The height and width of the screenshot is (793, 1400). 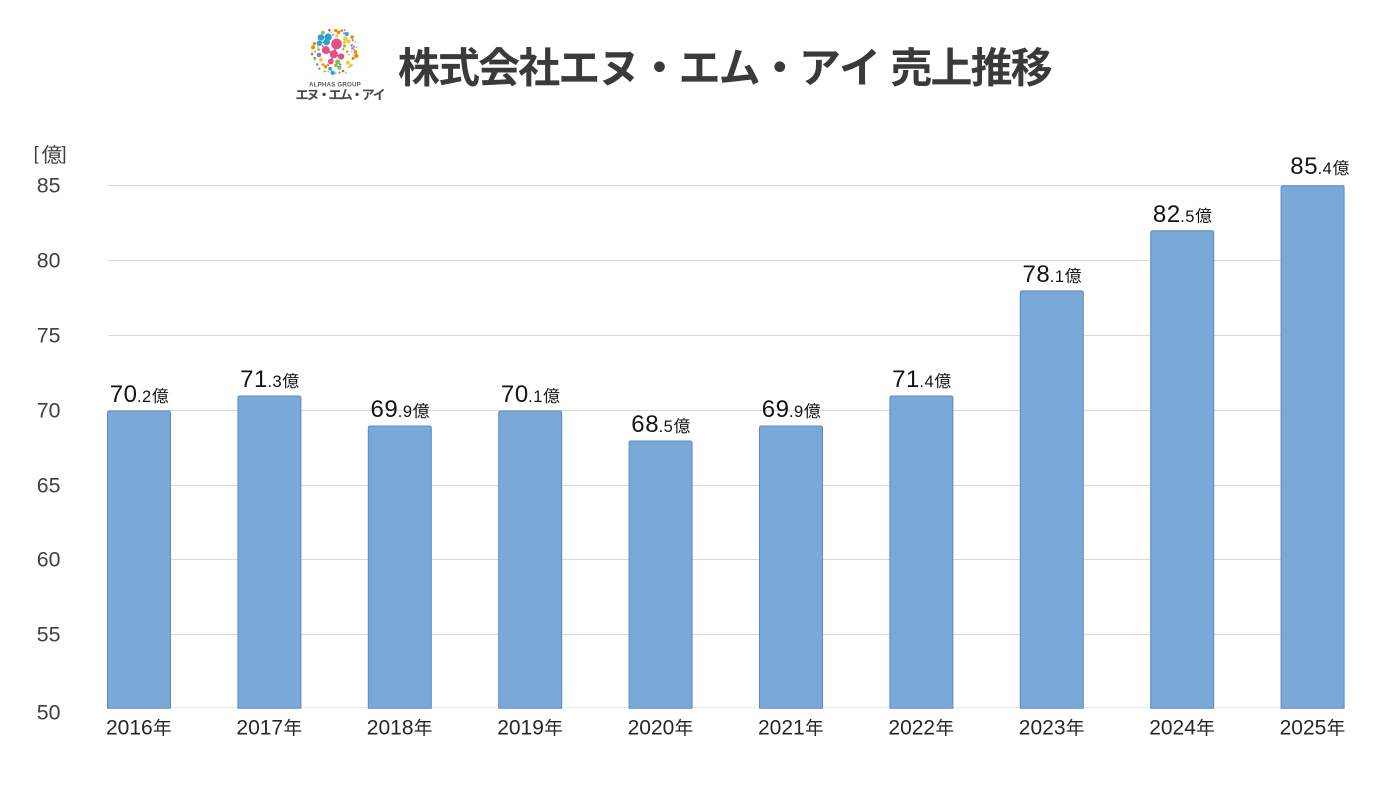 I want to click on svg-text: 80, so click(x=49, y=261).